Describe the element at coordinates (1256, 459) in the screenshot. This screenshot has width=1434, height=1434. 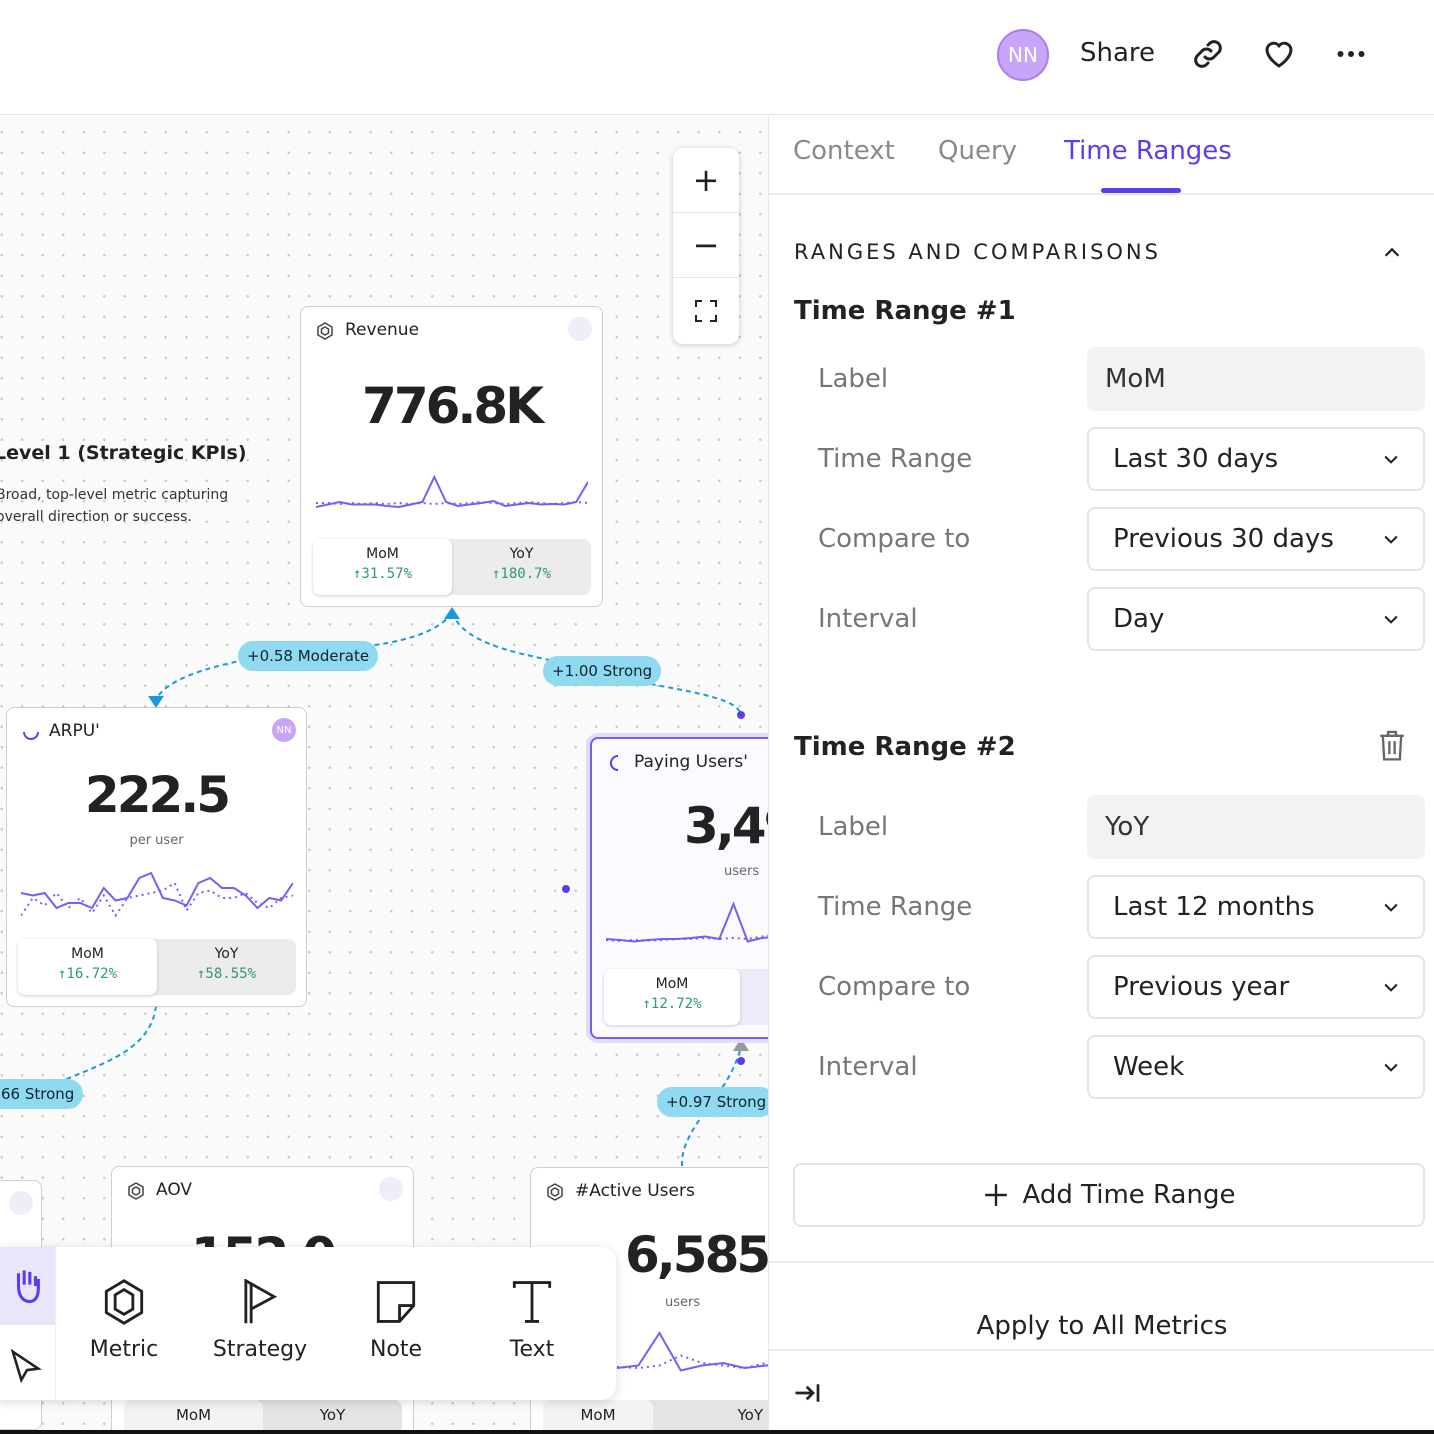
I see `time-range-select: Last 30 days` at that location.